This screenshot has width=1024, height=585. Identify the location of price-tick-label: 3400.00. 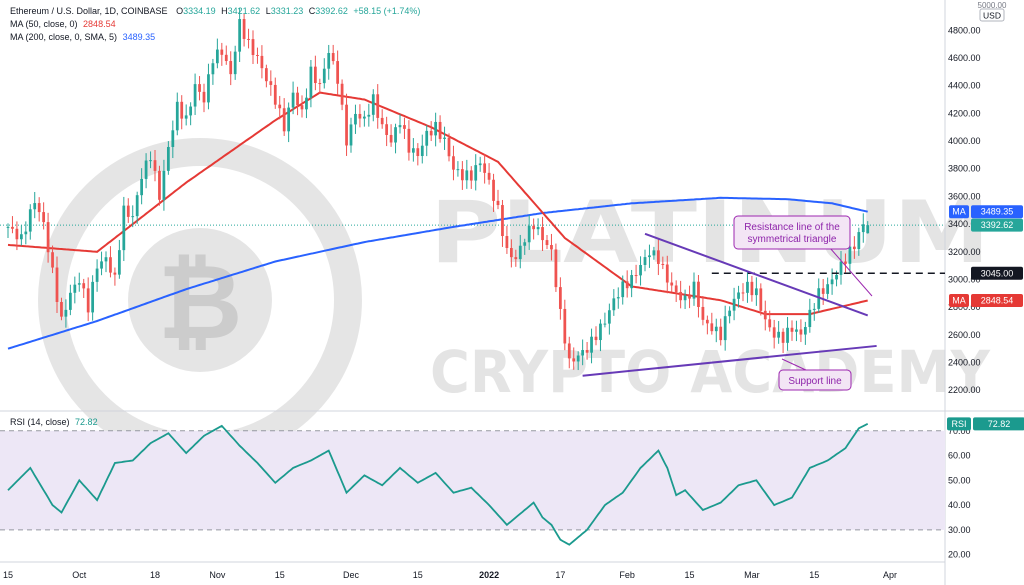
(964, 224).